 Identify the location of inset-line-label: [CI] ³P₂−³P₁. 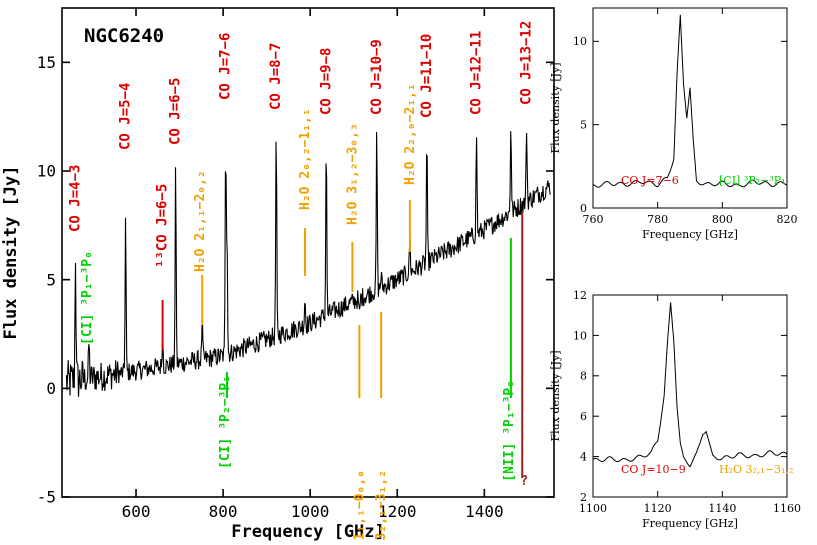
(752, 180).